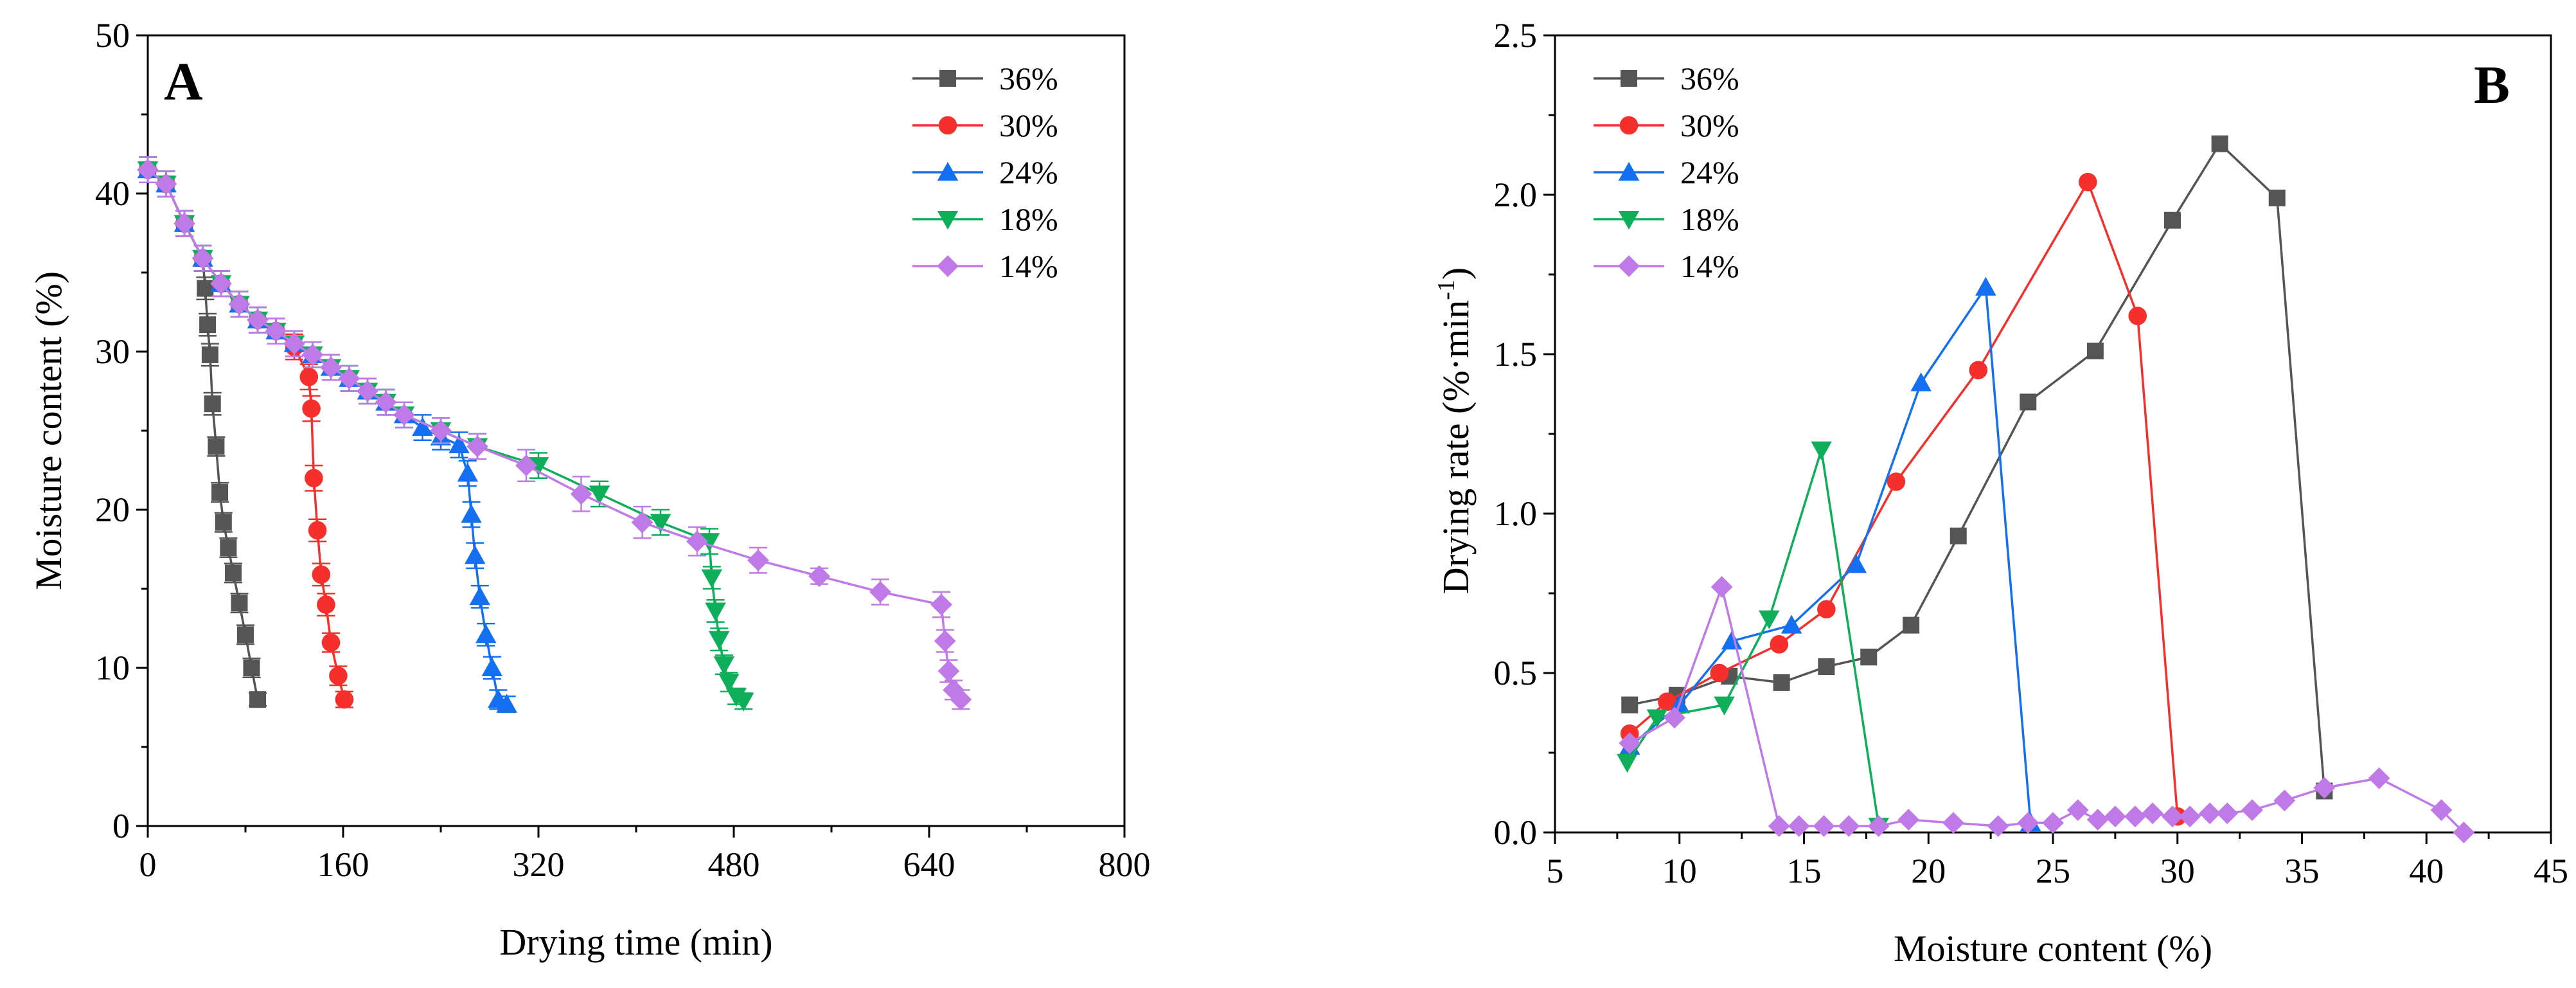 The width and height of the screenshot is (2576, 988). What do you see at coordinates (113, 351) in the screenshot?
I see `panel-a-y-tick-label-30: 30` at bounding box center [113, 351].